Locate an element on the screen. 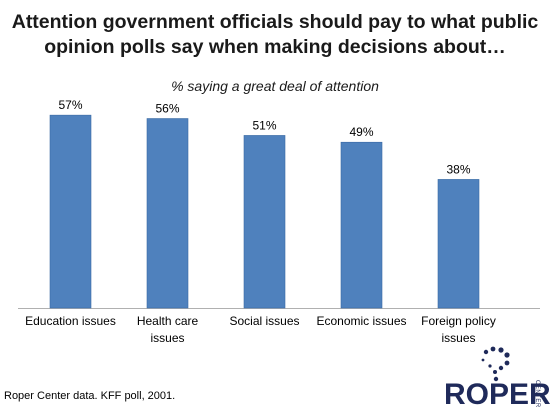 The height and width of the screenshot is (413, 550). roper-logo: ROPER CENTER is located at coordinates (495, 377).